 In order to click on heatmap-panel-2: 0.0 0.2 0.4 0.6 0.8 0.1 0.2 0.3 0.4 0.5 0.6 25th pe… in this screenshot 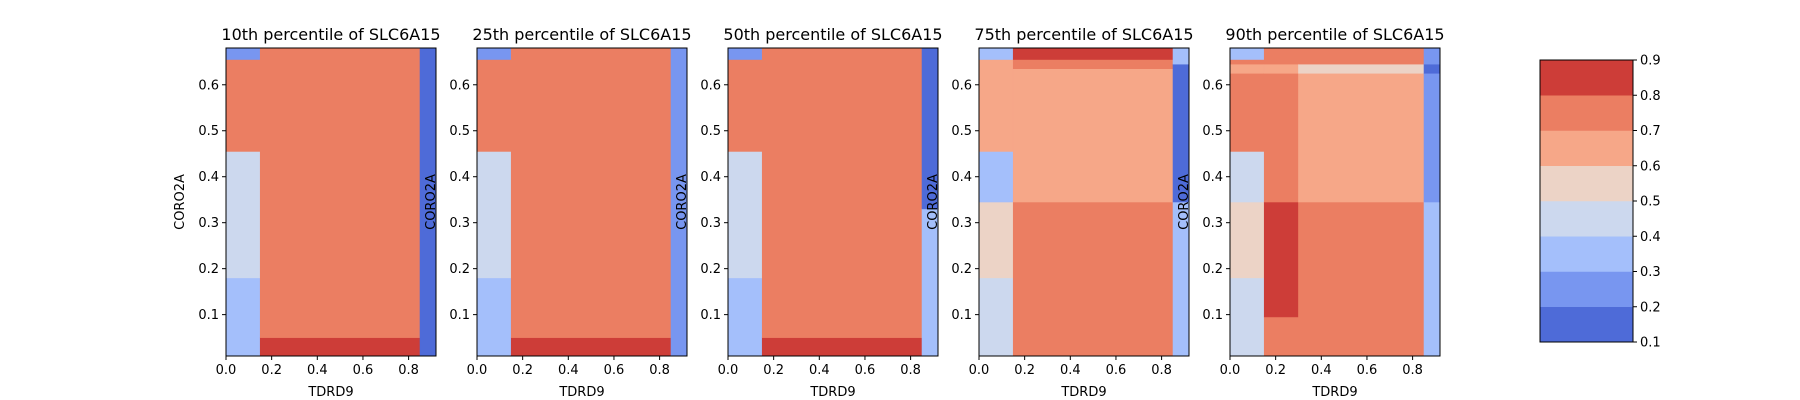, I will do `click(558, 212)`.